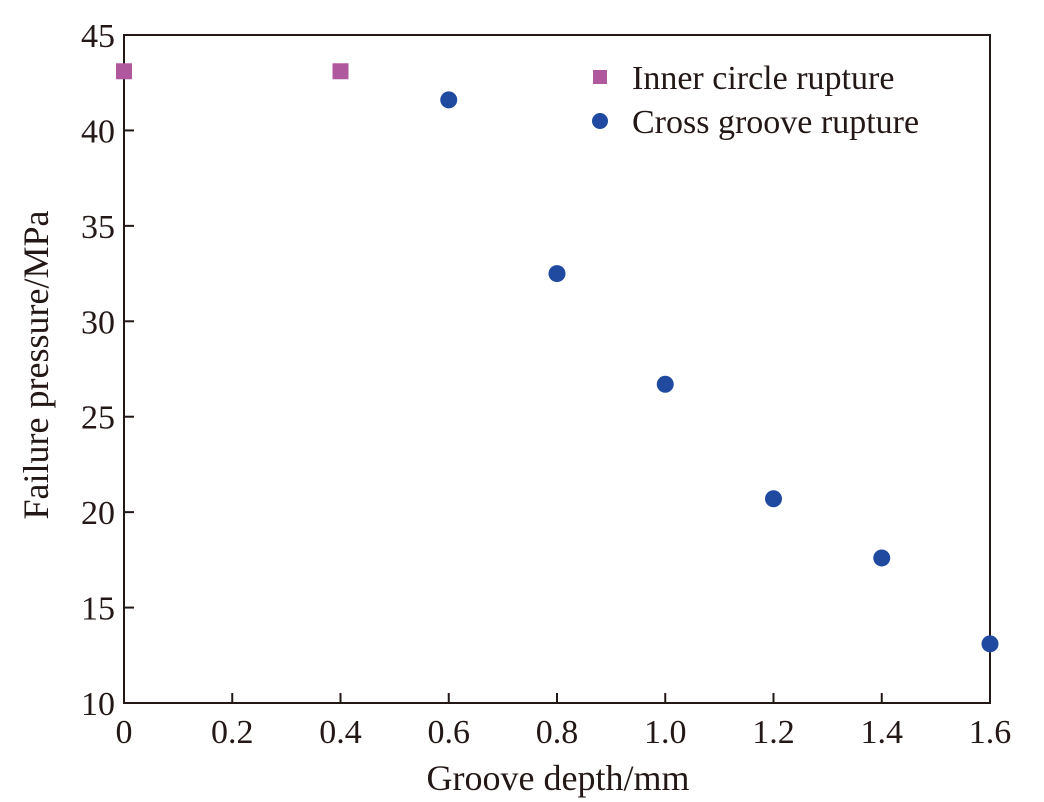 The width and height of the screenshot is (1044, 802). I want to click on x-tick-label: 0.6, so click(449, 732).